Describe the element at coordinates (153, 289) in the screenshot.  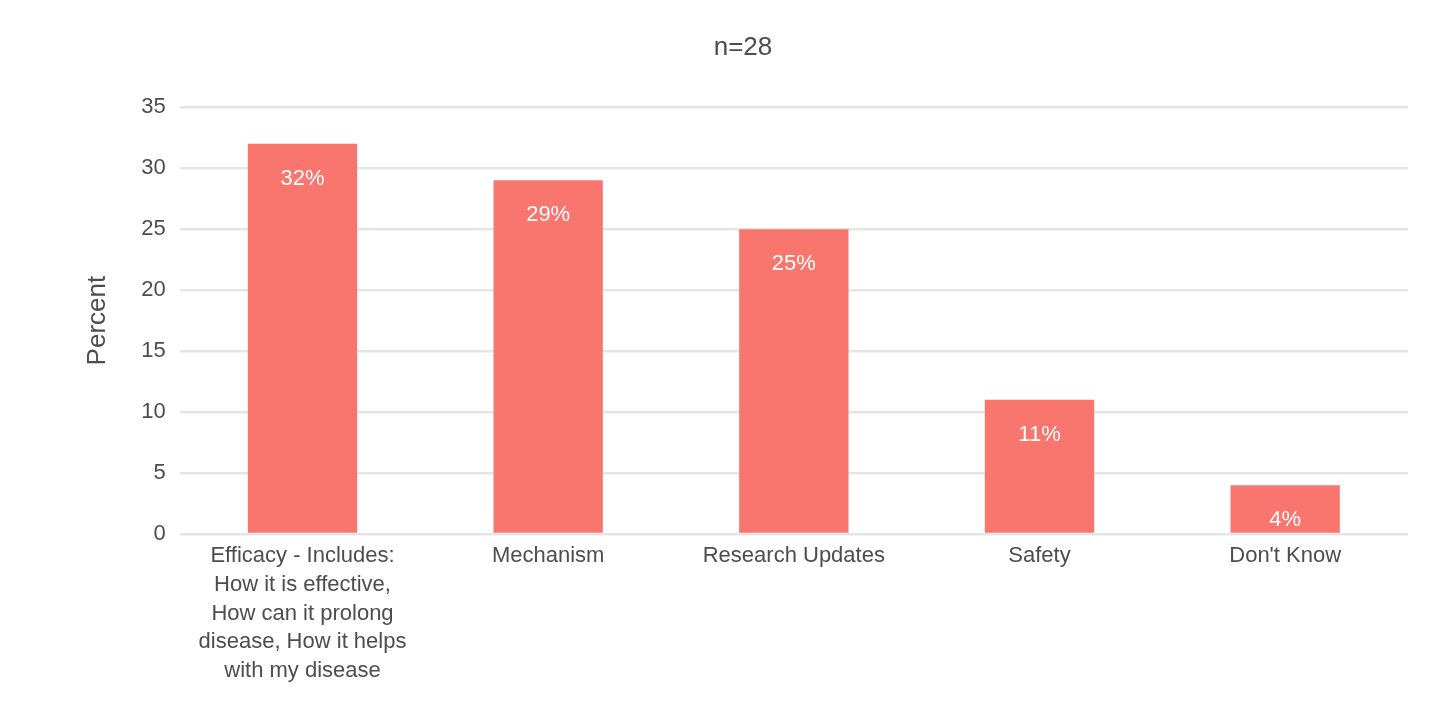
I see `y-tick-label: 20` at that location.